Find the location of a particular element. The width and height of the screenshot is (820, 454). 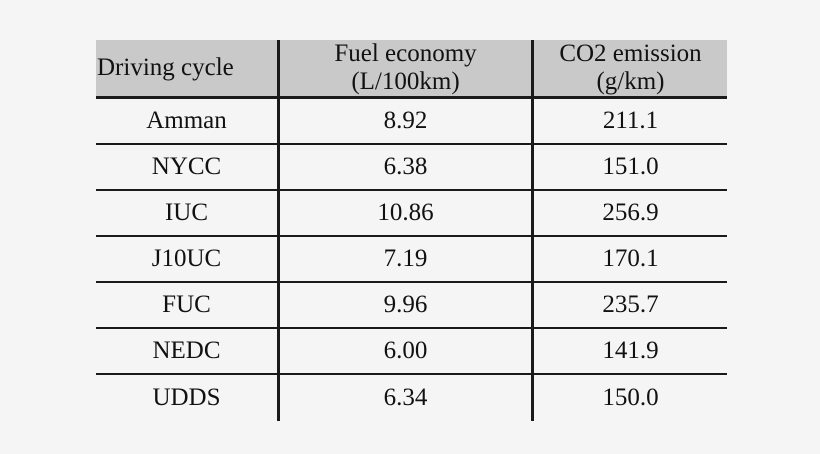

table-row: NEDC 6.00 141.9 is located at coordinates (411, 351).